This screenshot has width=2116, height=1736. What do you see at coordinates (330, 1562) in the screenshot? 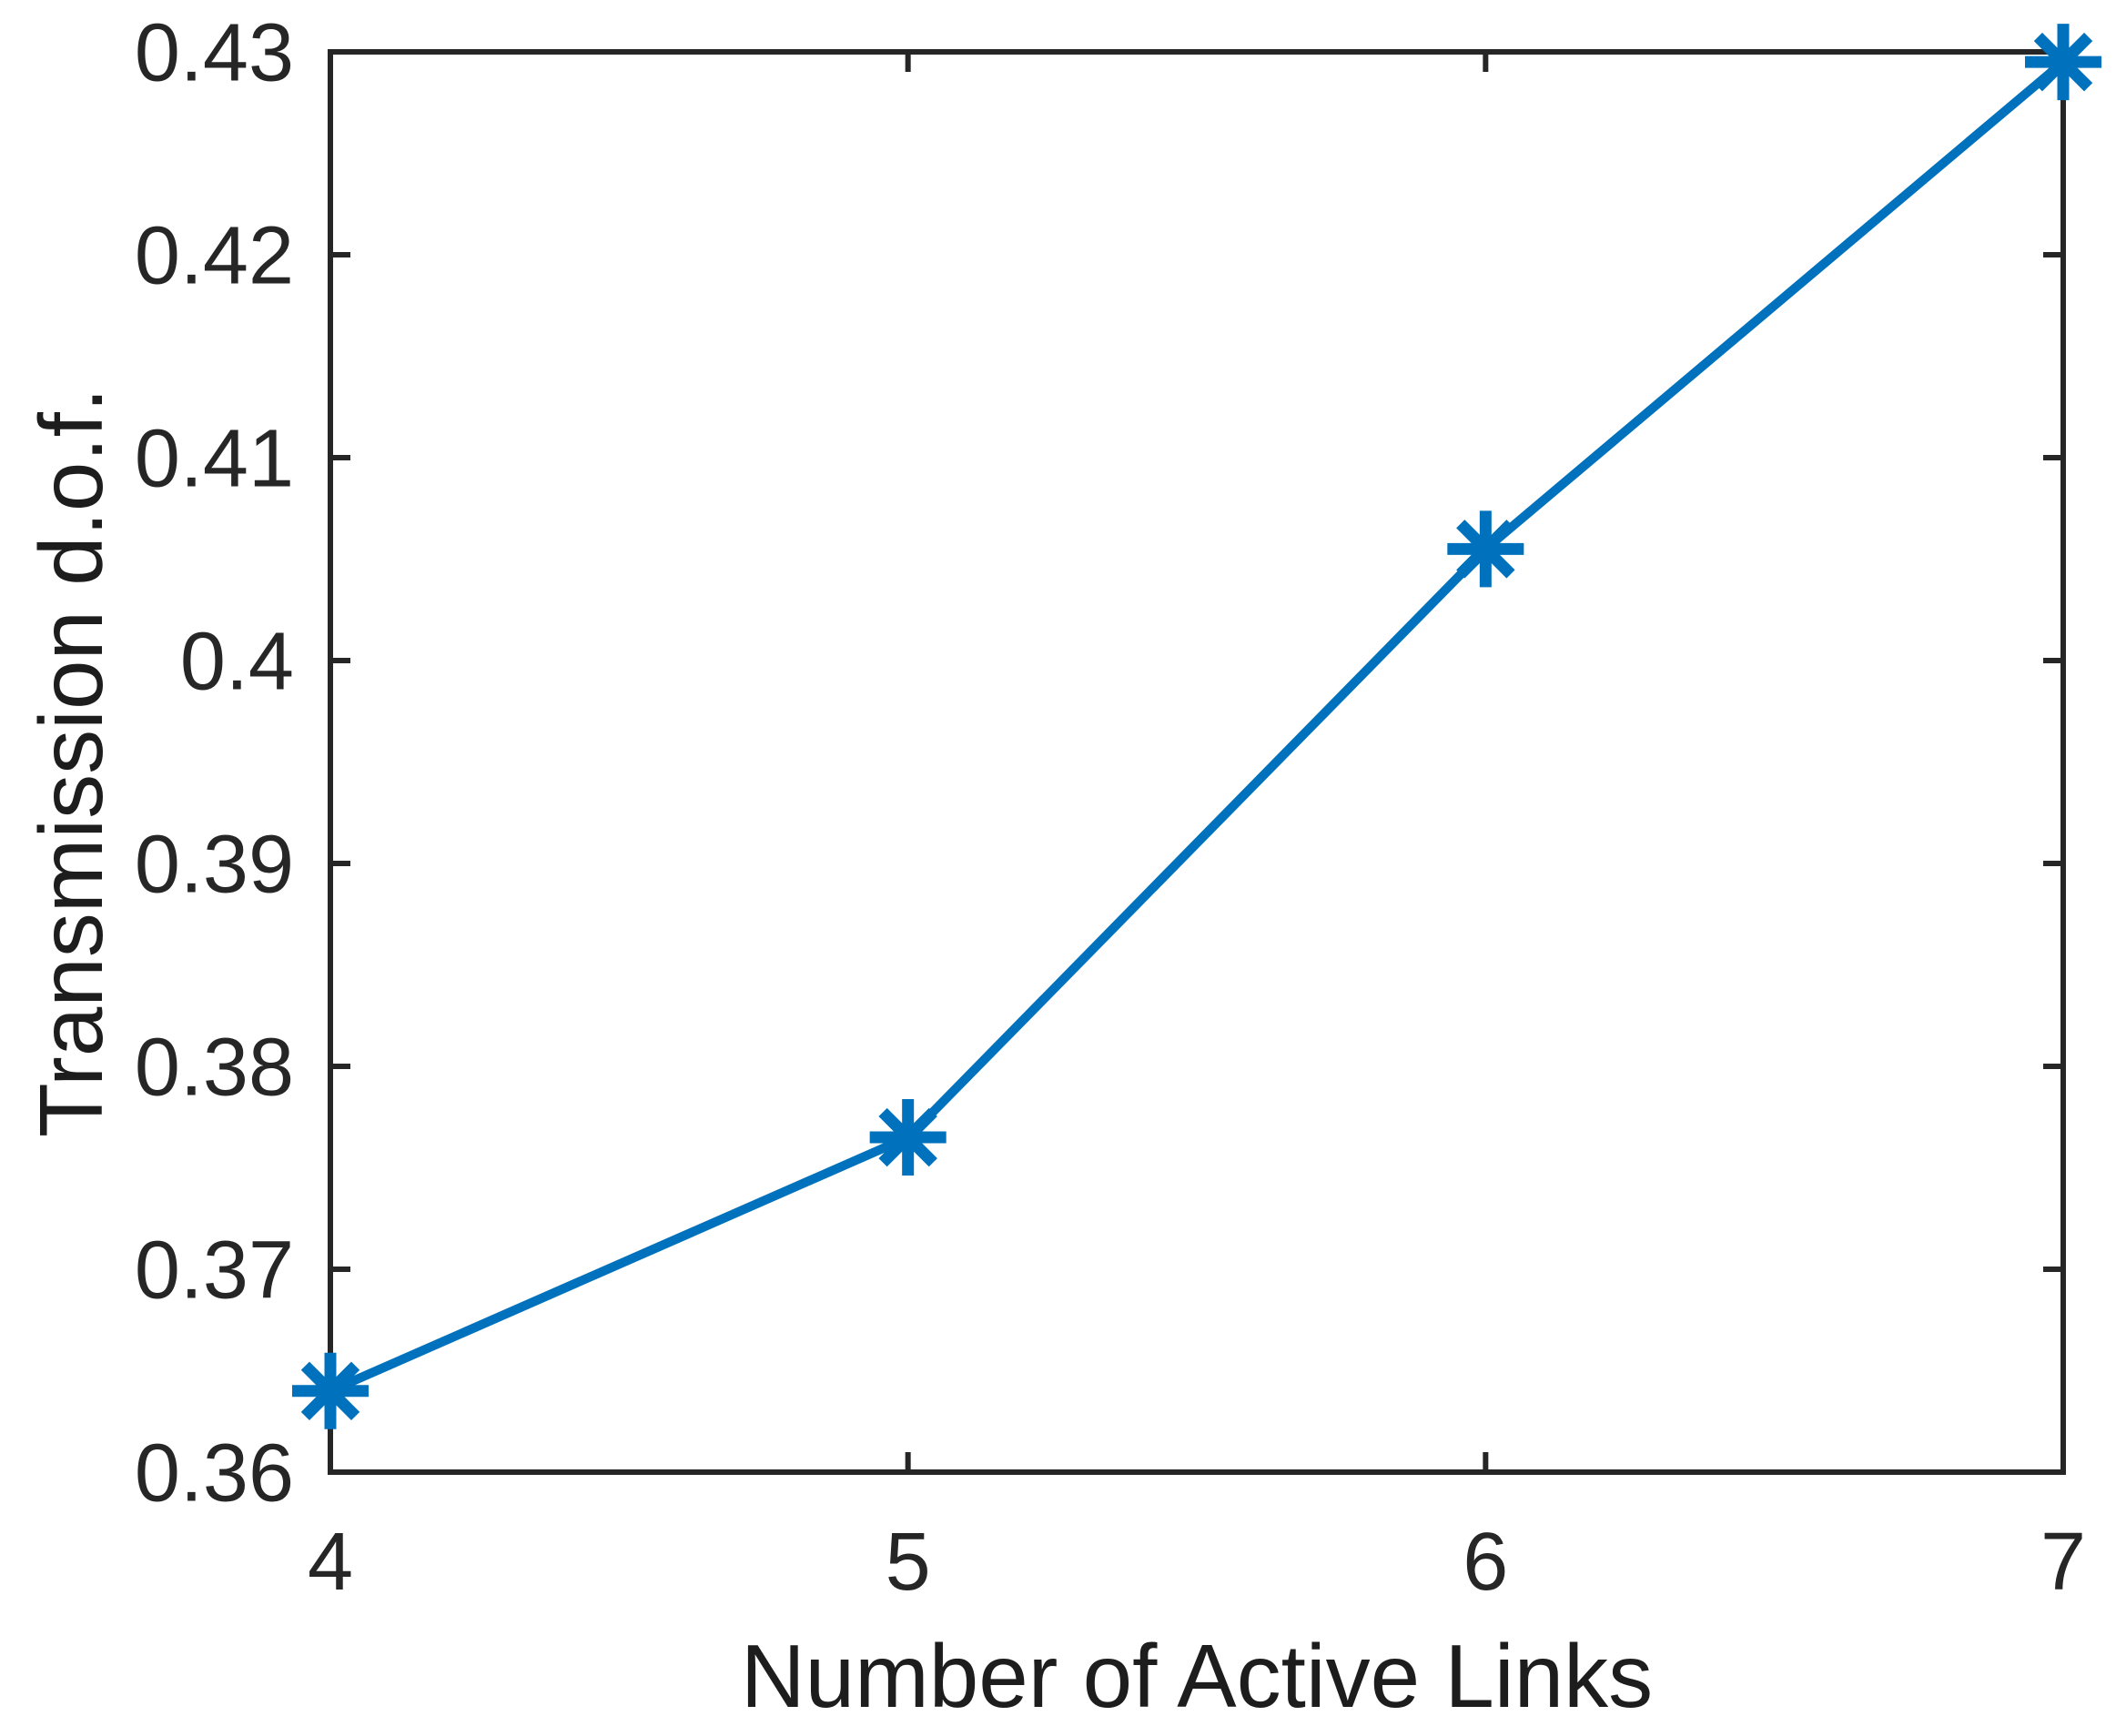
I see `x-tick-label: 4` at bounding box center [330, 1562].